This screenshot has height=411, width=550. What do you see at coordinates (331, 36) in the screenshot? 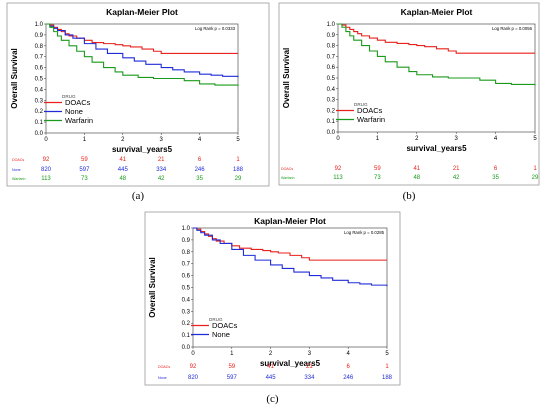
I see `y-tick-label: 0.9` at bounding box center [331, 36].